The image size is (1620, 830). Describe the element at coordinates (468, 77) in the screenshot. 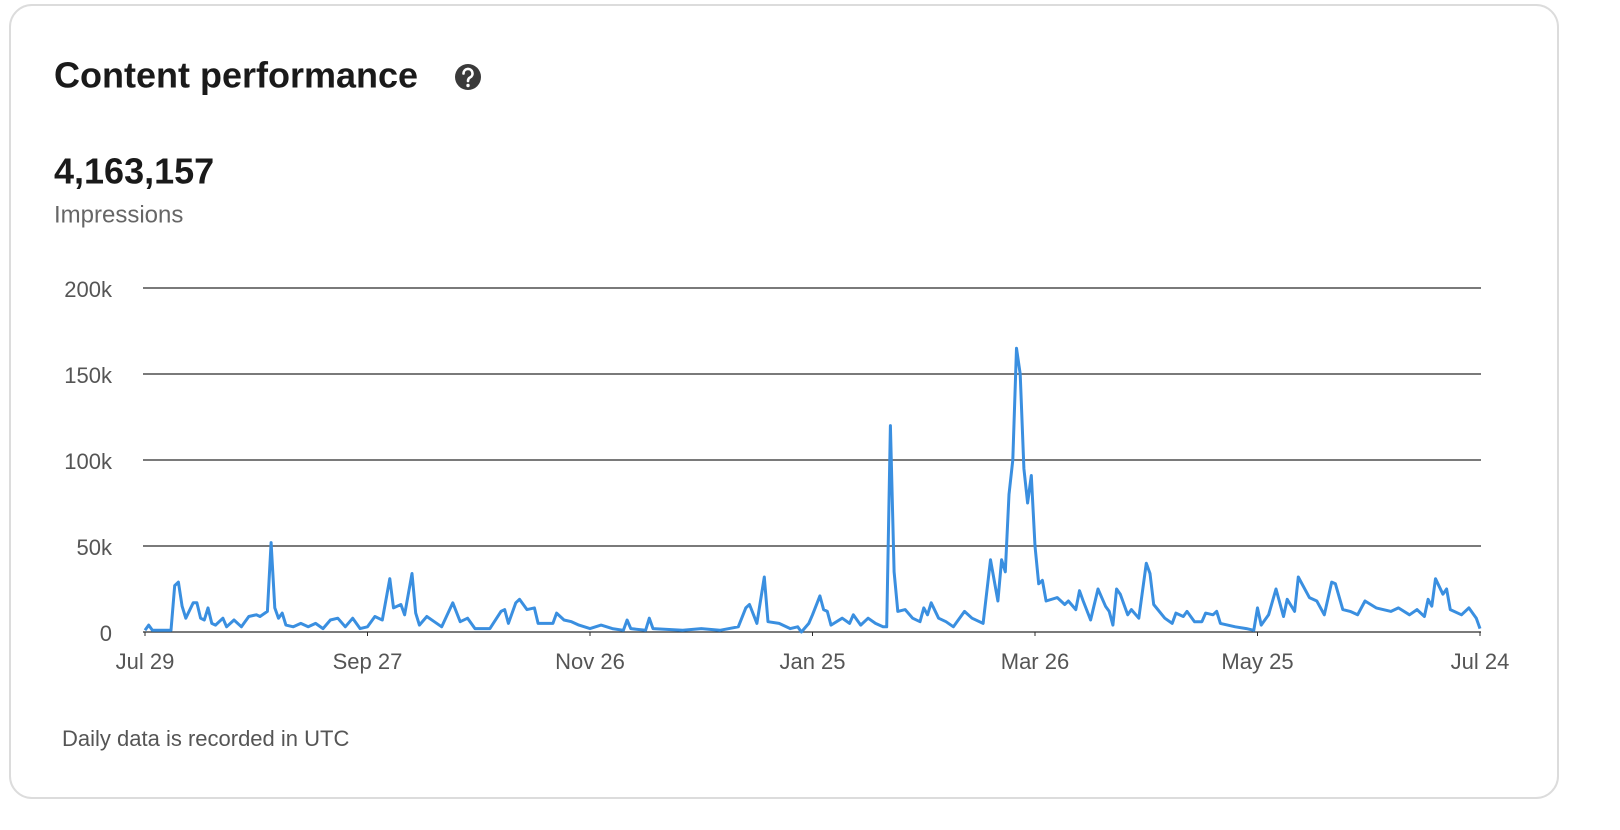

I see `help-icon` at that location.